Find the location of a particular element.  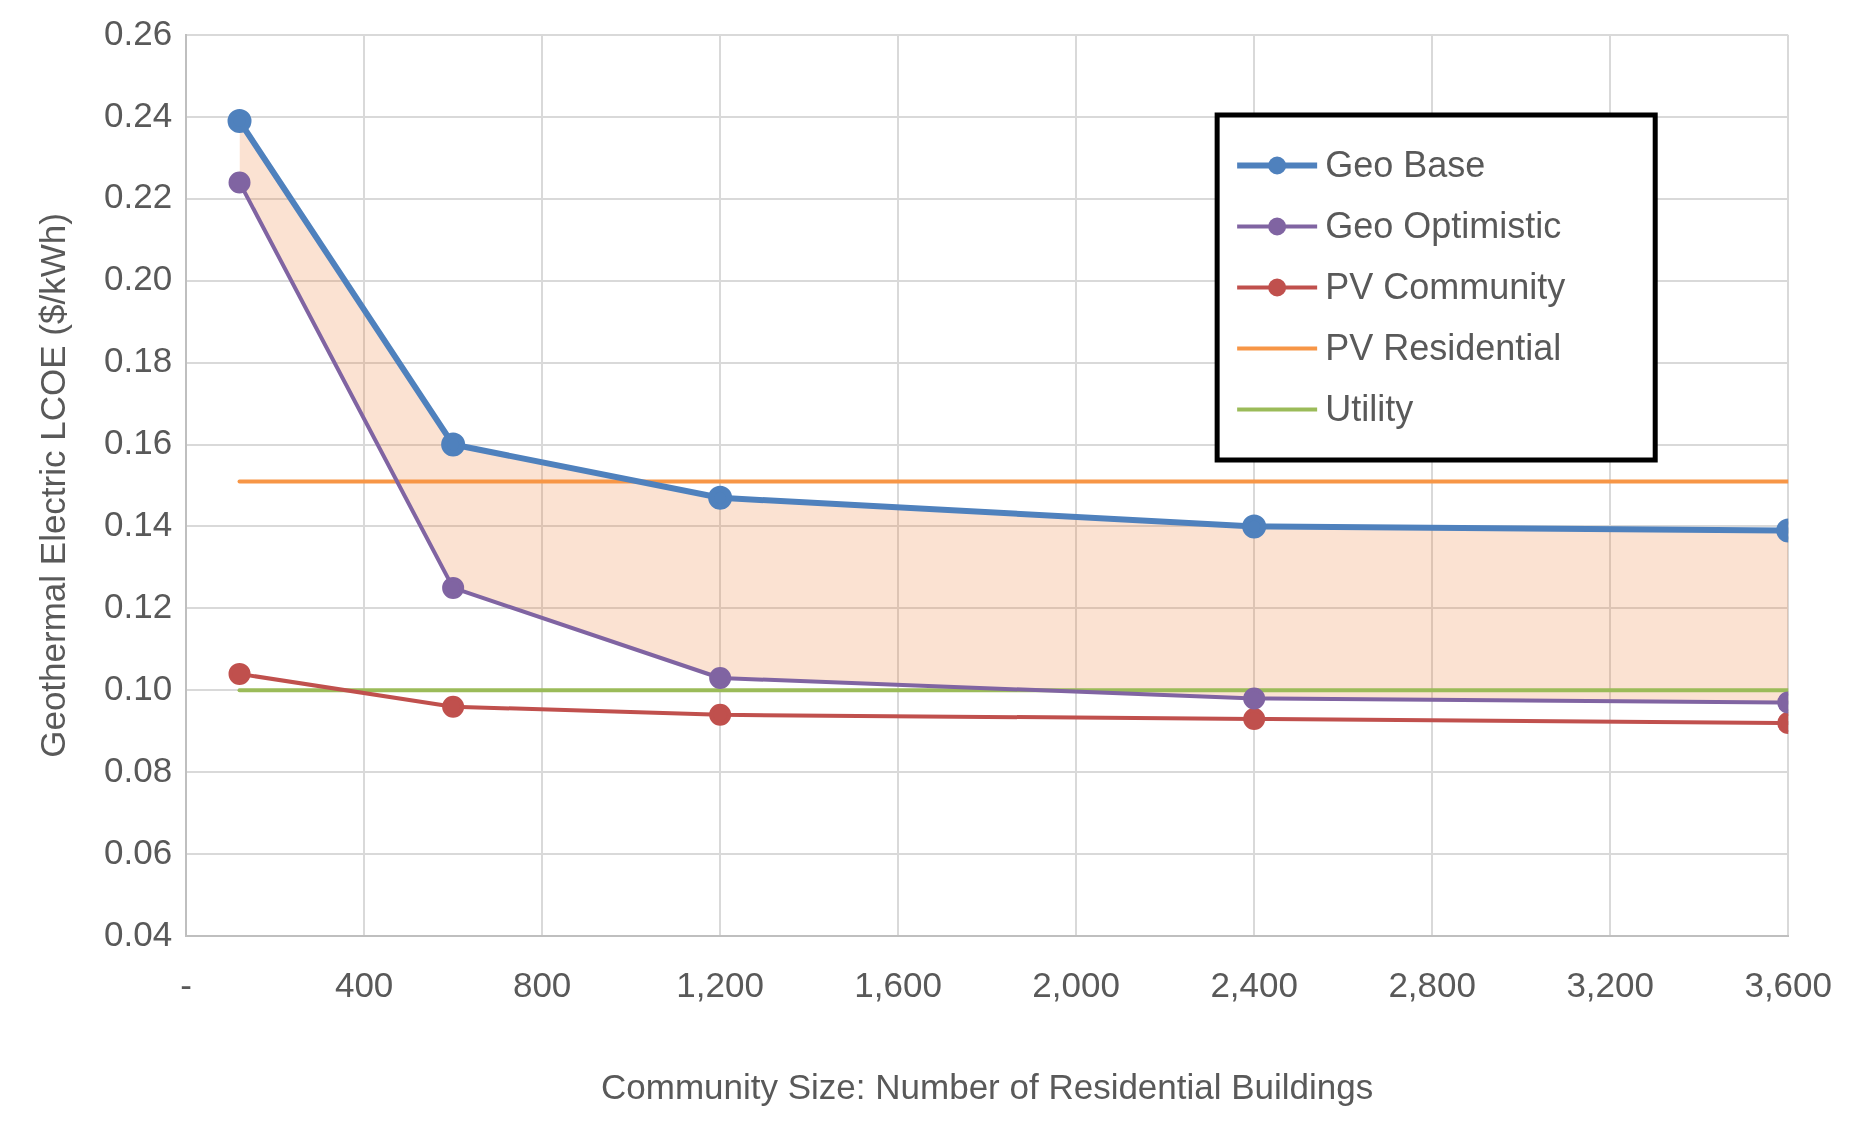

y-tick-label: 0.14 is located at coordinates (138, 524).